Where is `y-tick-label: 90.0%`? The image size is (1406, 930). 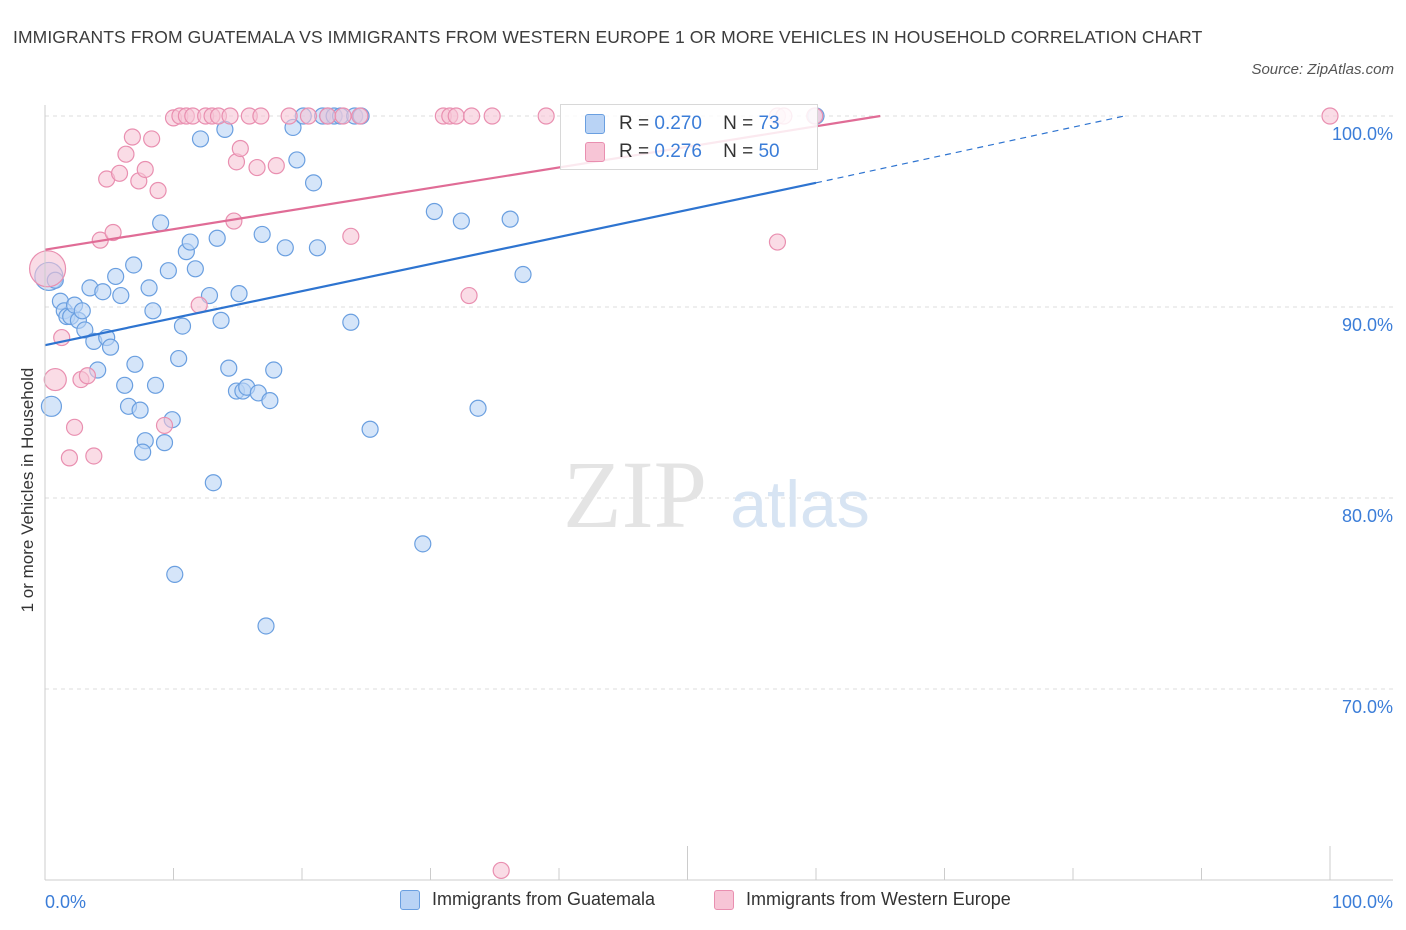
y-tick-label: 90.0% is located at coordinates (1367, 325).